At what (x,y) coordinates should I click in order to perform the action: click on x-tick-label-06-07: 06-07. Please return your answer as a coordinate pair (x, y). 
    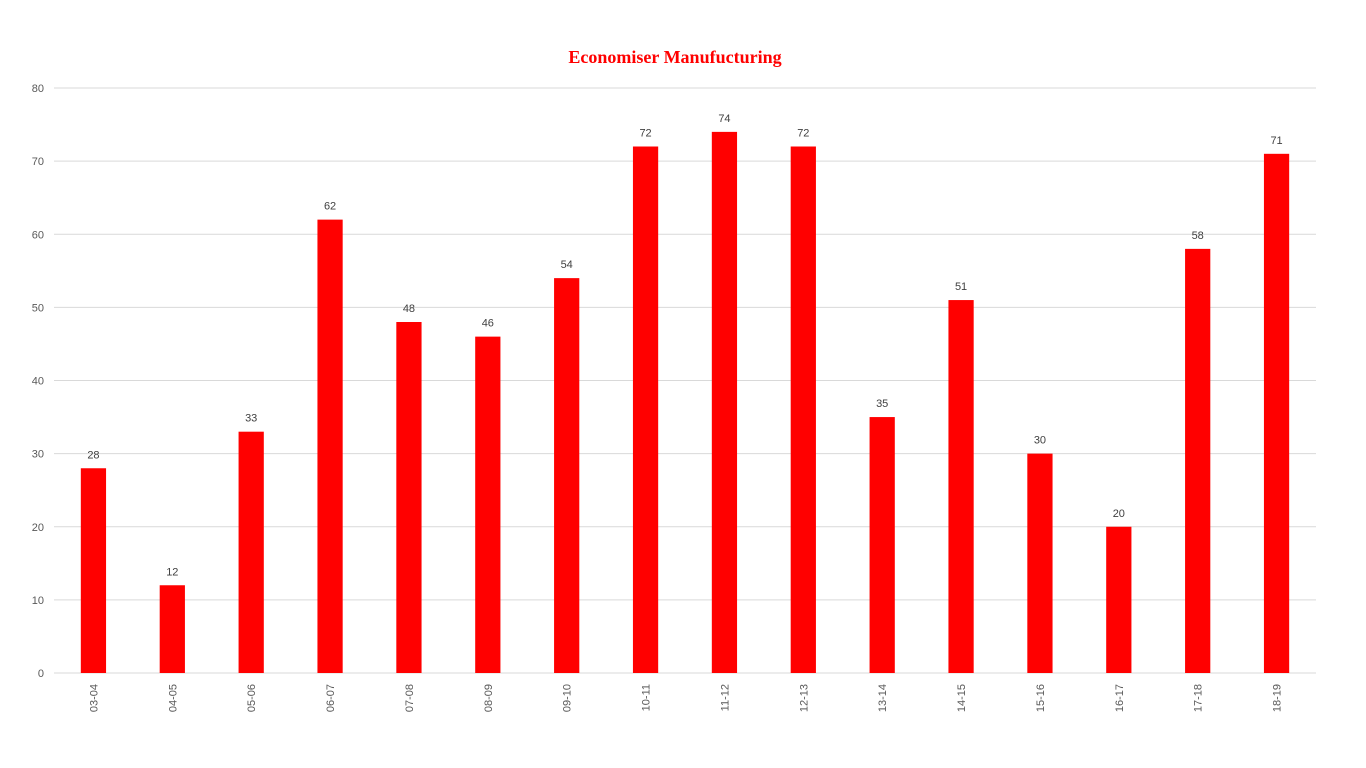
    Looking at the image, I should click on (331, 698).